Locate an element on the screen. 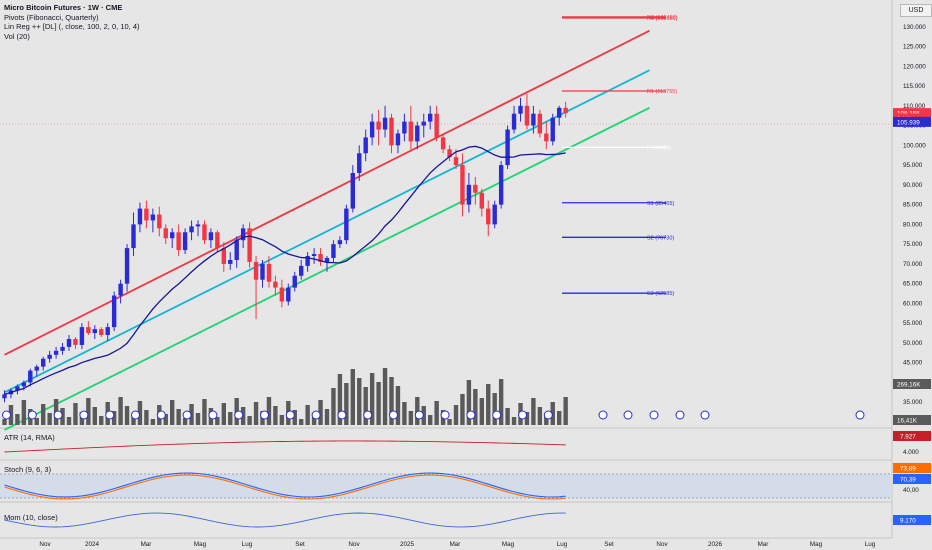 The height and width of the screenshot is (550, 932). y-tick-label: 130.000 is located at coordinates (914, 27).